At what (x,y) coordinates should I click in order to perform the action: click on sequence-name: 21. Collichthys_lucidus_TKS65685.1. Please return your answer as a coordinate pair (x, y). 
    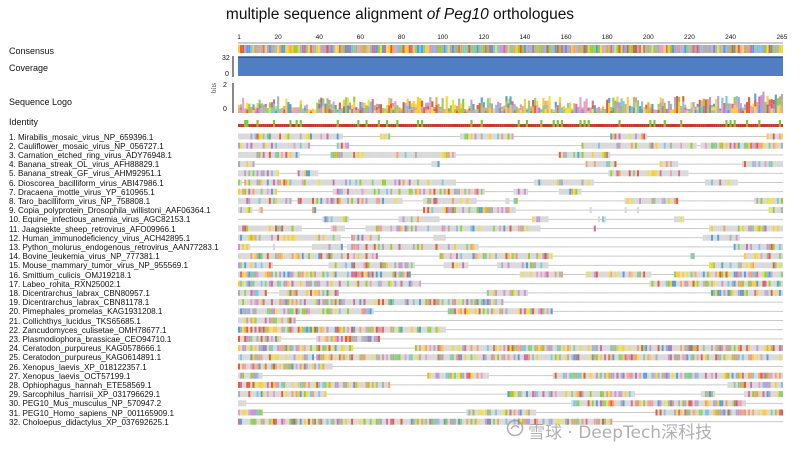
    Looking at the image, I should click on (75, 321).